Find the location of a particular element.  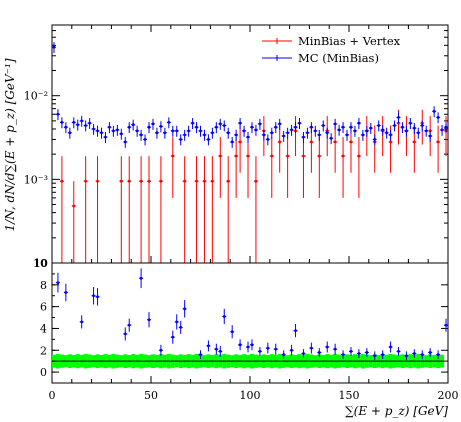

ratio-x-ticks: 0 50 100 150 200 is located at coordinates (254, 389).